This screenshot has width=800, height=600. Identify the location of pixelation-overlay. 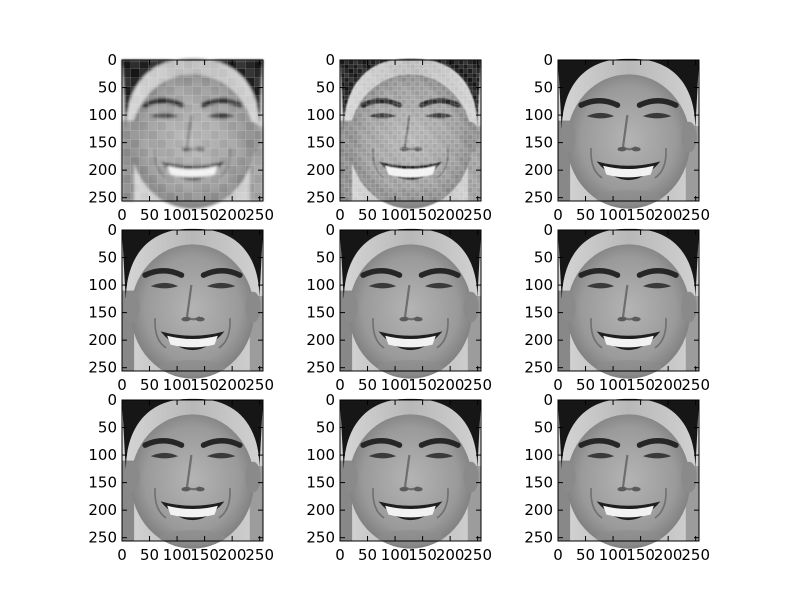
(193, 131).